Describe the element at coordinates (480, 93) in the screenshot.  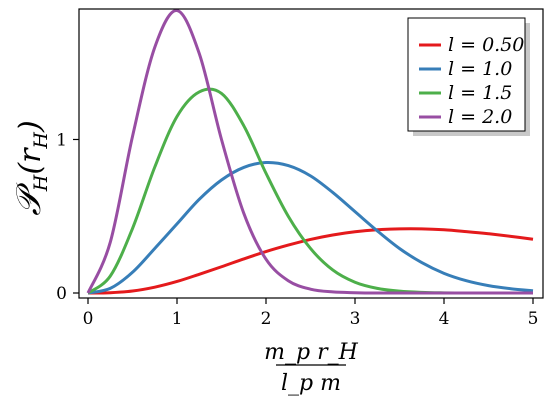
I see `legend-label-2: l = 1.5` at that location.